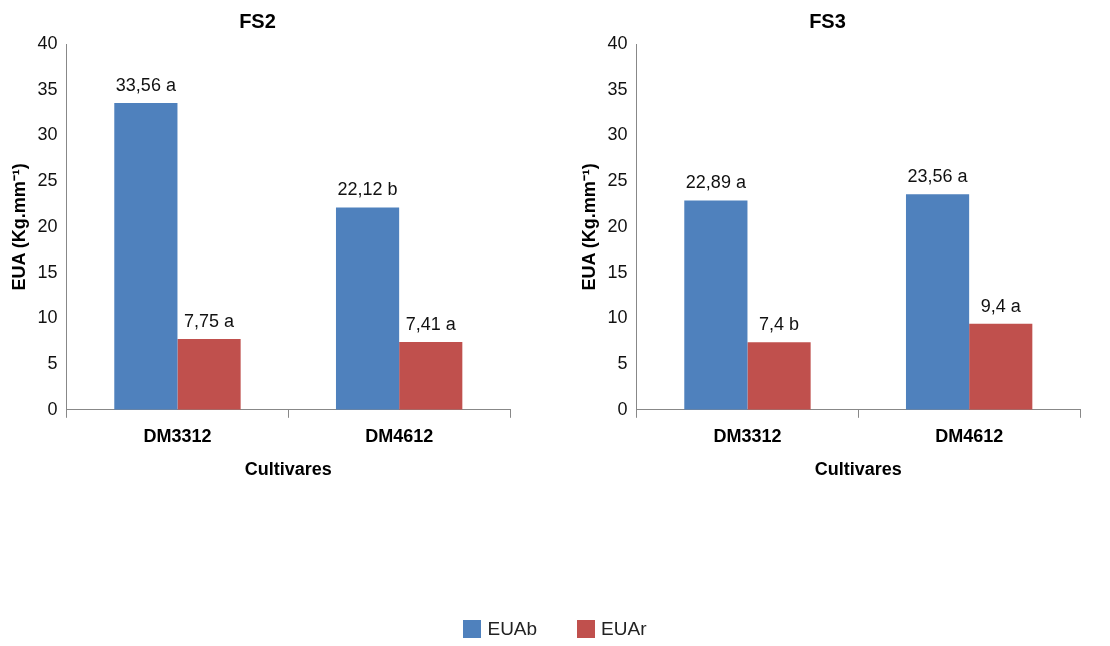 The height and width of the screenshot is (646, 1110). I want to click on data-label: 7,41 a, so click(431, 324).